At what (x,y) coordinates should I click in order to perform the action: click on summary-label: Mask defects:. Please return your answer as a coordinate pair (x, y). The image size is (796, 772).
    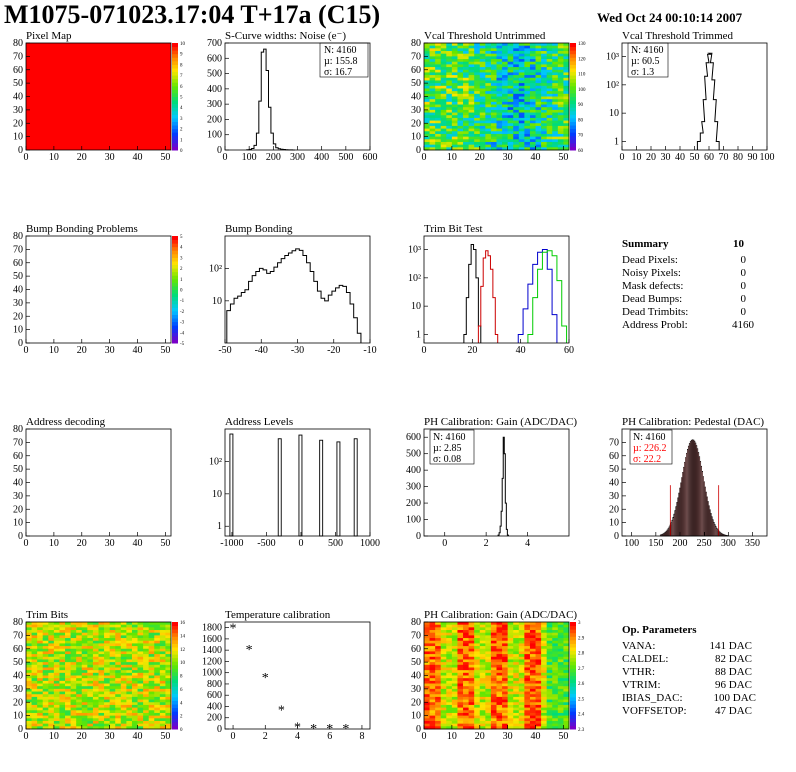
    Looking at the image, I should click on (652, 286).